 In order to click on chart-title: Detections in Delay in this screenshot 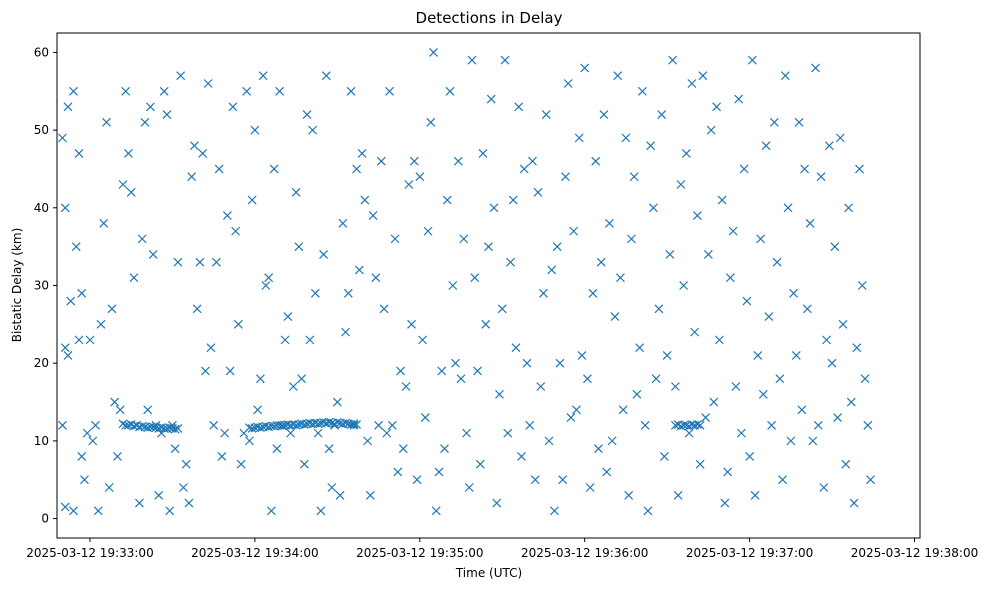, I will do `click(489, 18)`.